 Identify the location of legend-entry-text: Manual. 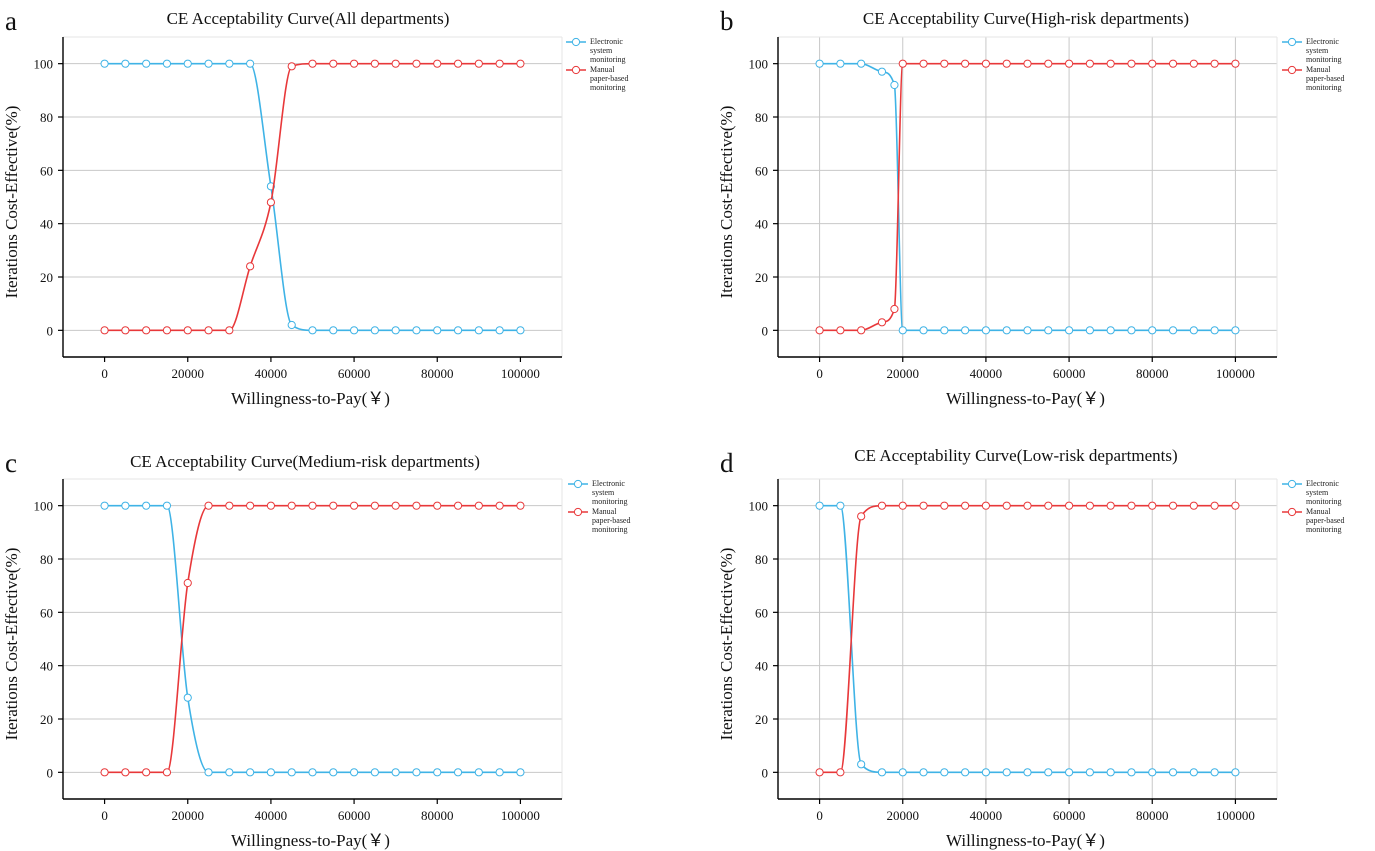
(604, 511).